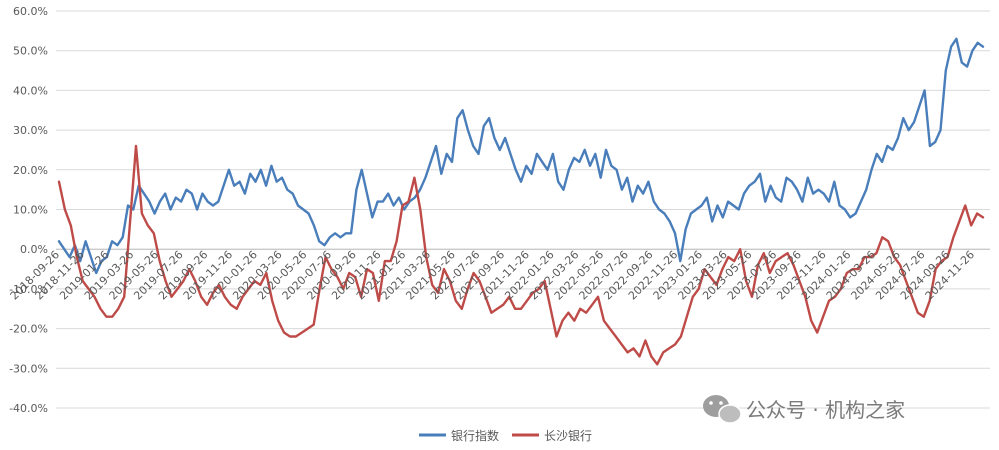  What do you see at coordinates (30, 90) in the screenshot?
I see `y-tick-label: 40.0%` at bounding box center [30, 90].